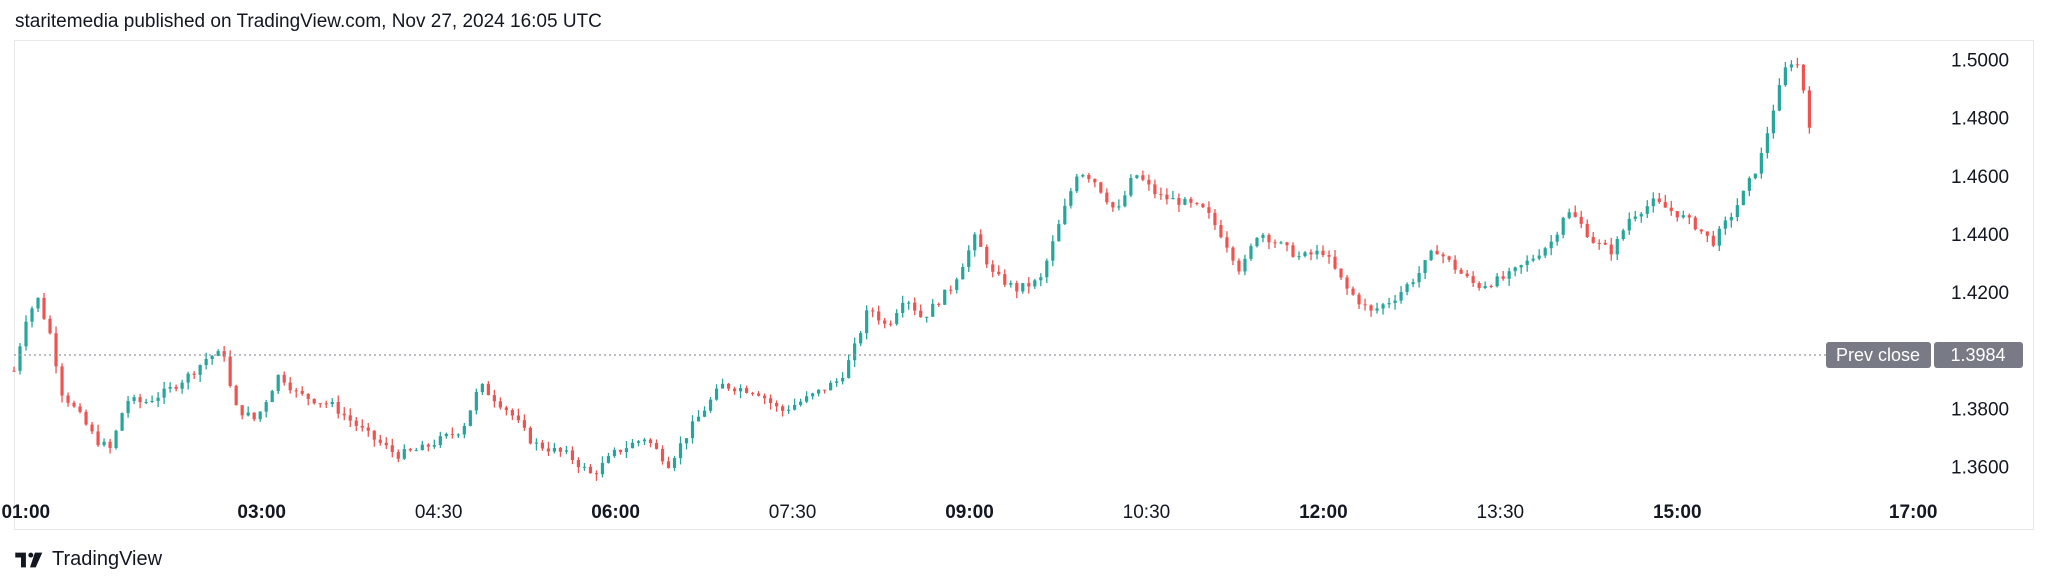  What do you see at coordinates (1677, 512) in the screenshot?
I see `x-tick-label: 15:00` at bounding box center [1677, 512].